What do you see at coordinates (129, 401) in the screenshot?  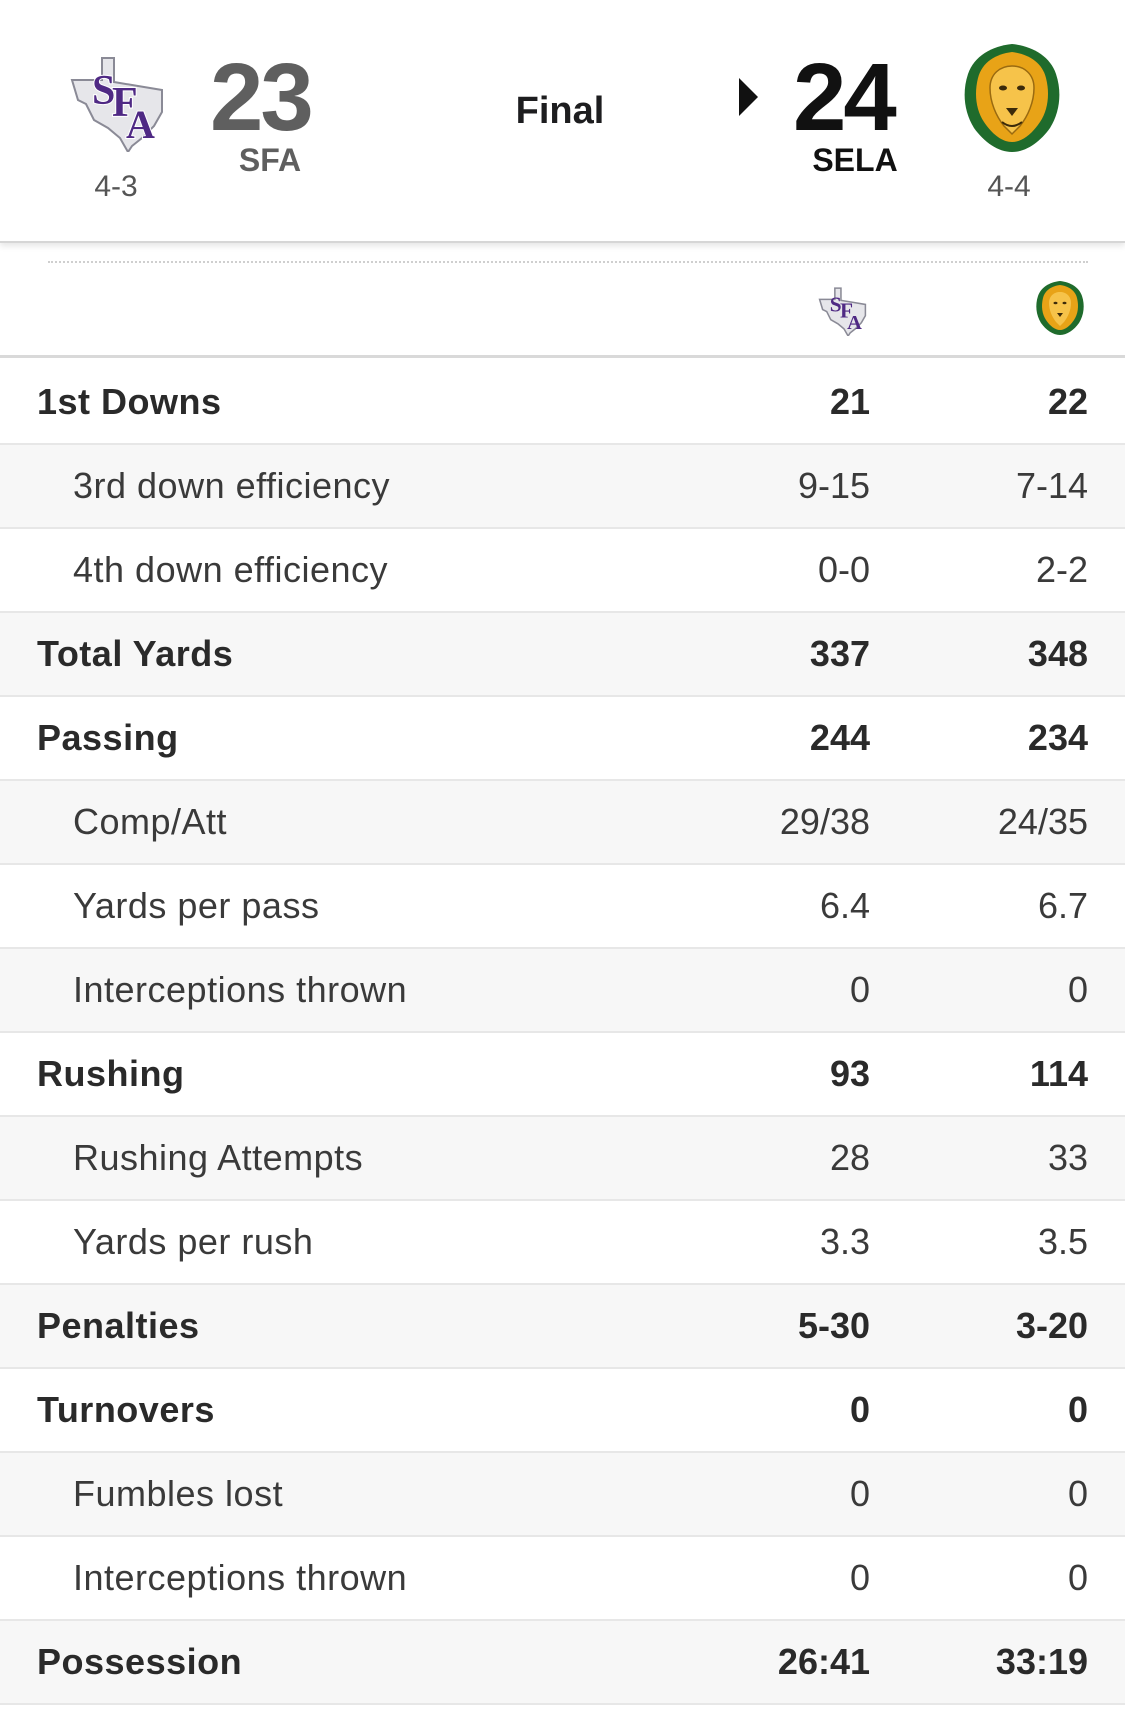 I see `stat-label: 1st Downs` at bounding box center [129, 401].